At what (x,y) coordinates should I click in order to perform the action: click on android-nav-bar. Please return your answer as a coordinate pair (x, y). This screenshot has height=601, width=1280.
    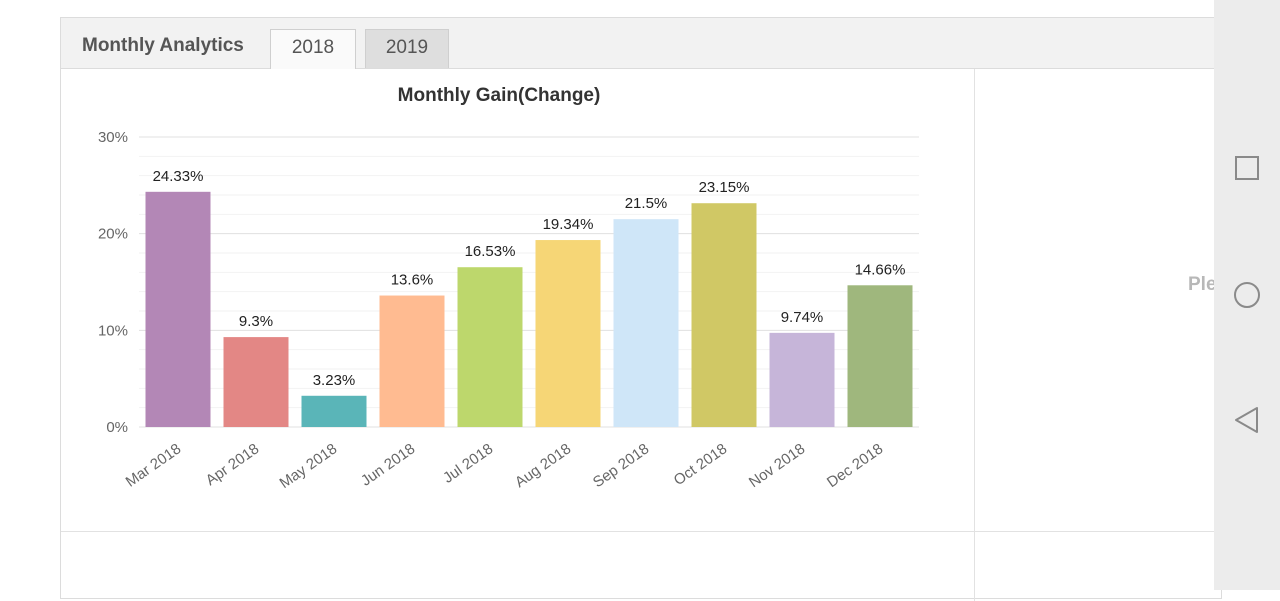
    Looking at the image, I should click on (1247, 295).